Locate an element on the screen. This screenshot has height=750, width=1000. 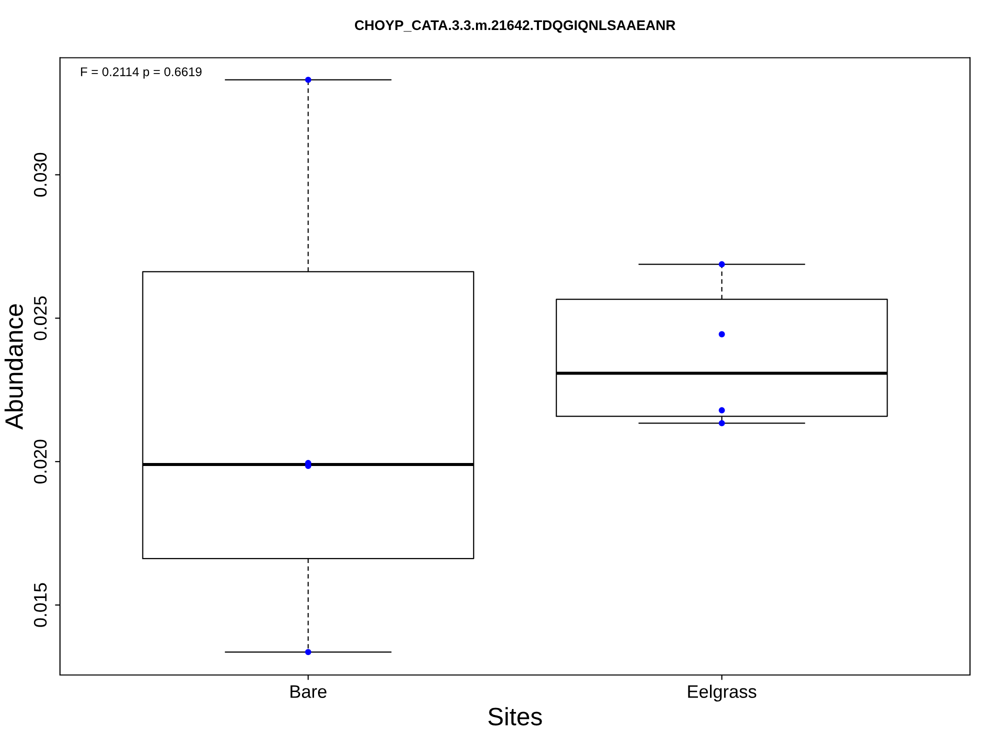
y-tick-label: 0.015 is located at coordinates (40, 605).